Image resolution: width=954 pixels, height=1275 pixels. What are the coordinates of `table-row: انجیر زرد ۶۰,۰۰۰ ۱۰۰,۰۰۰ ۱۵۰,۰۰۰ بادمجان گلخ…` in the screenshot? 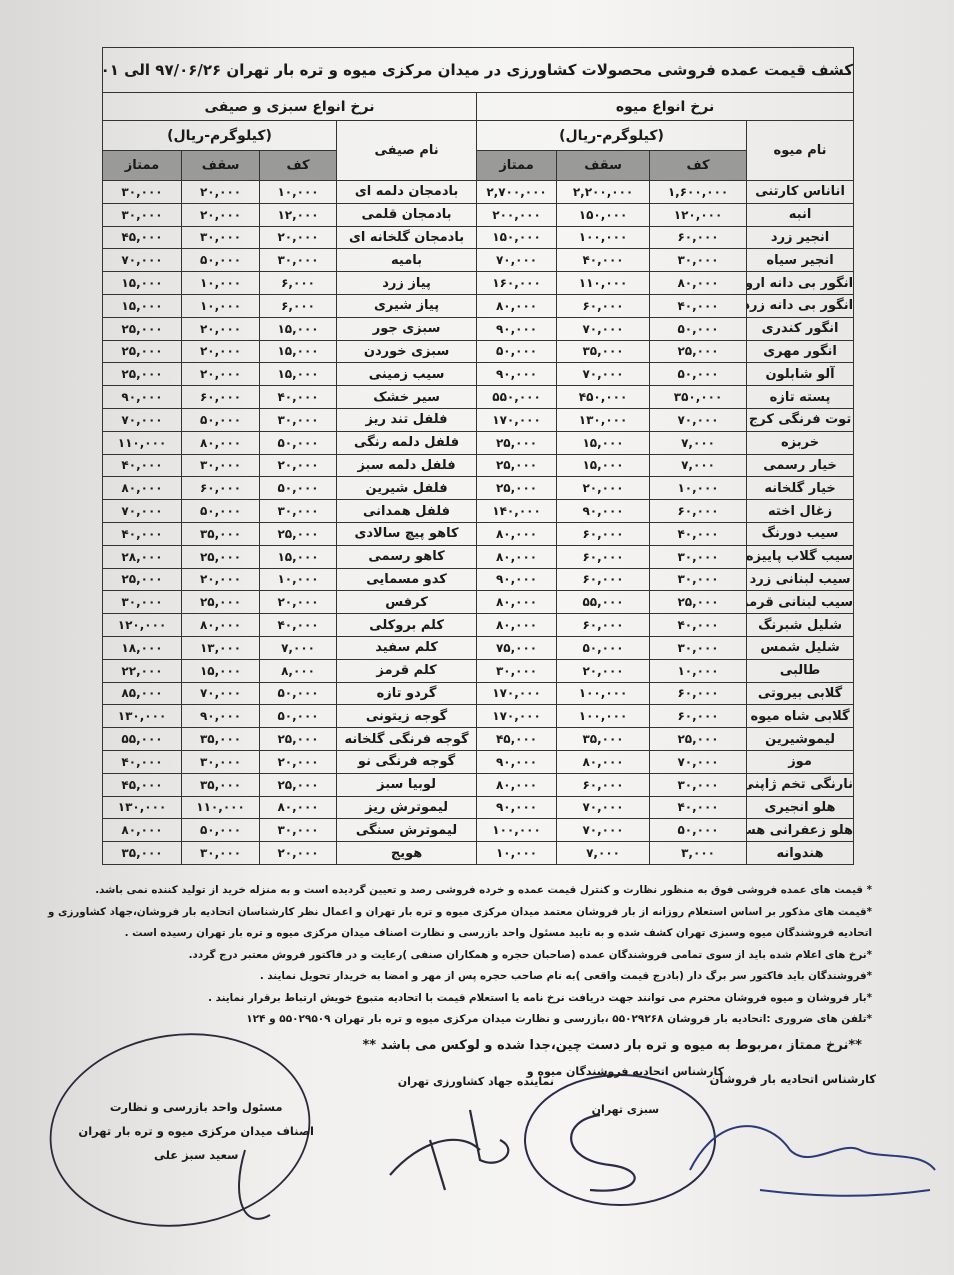 It's located at (478, 237).